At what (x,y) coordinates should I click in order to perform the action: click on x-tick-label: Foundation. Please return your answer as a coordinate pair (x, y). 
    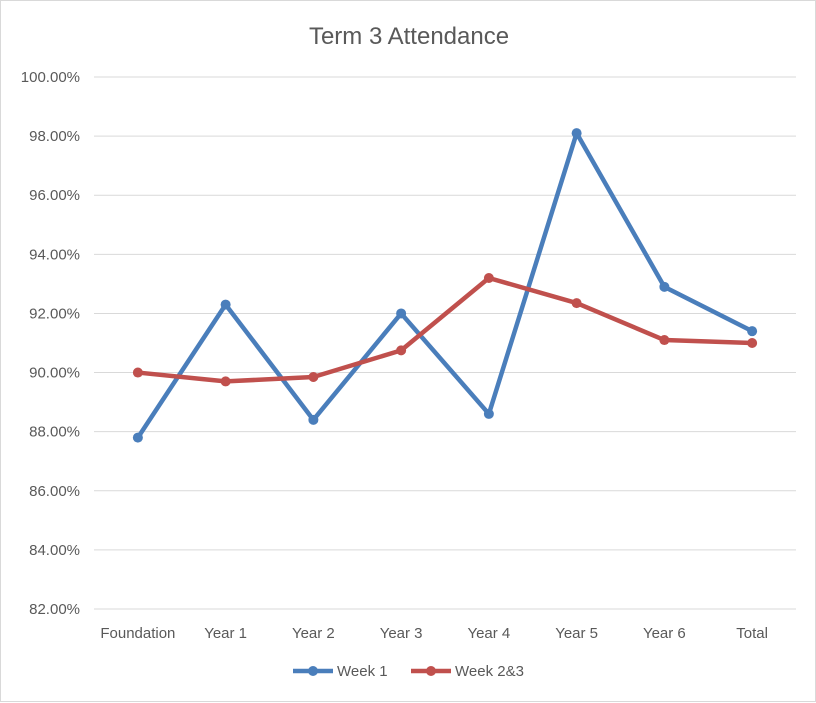
    Looking at the image, I should click on (137, 633).